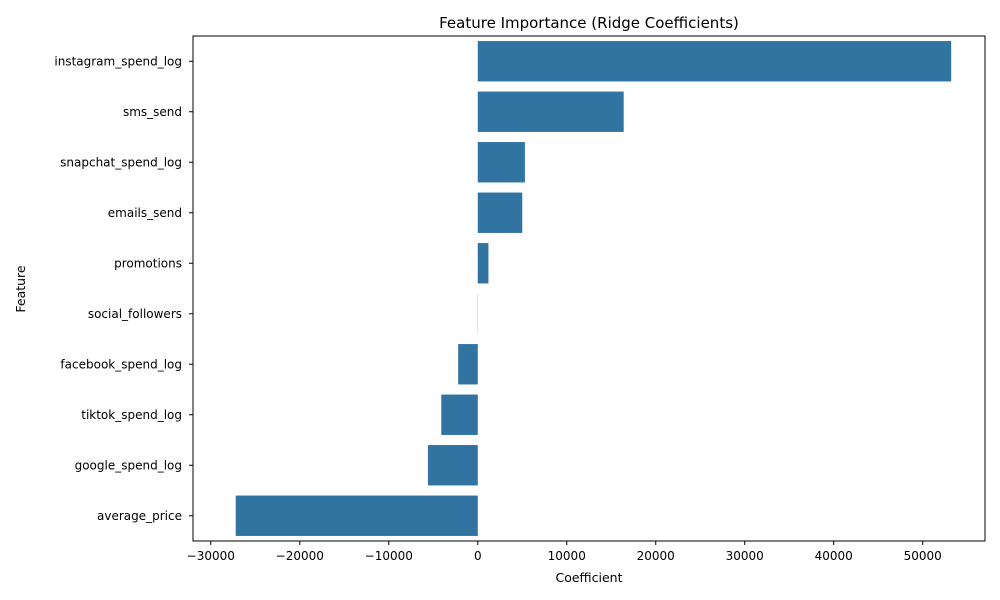  I want to click on bar-snapchat_spend_log, so click(501, 162).